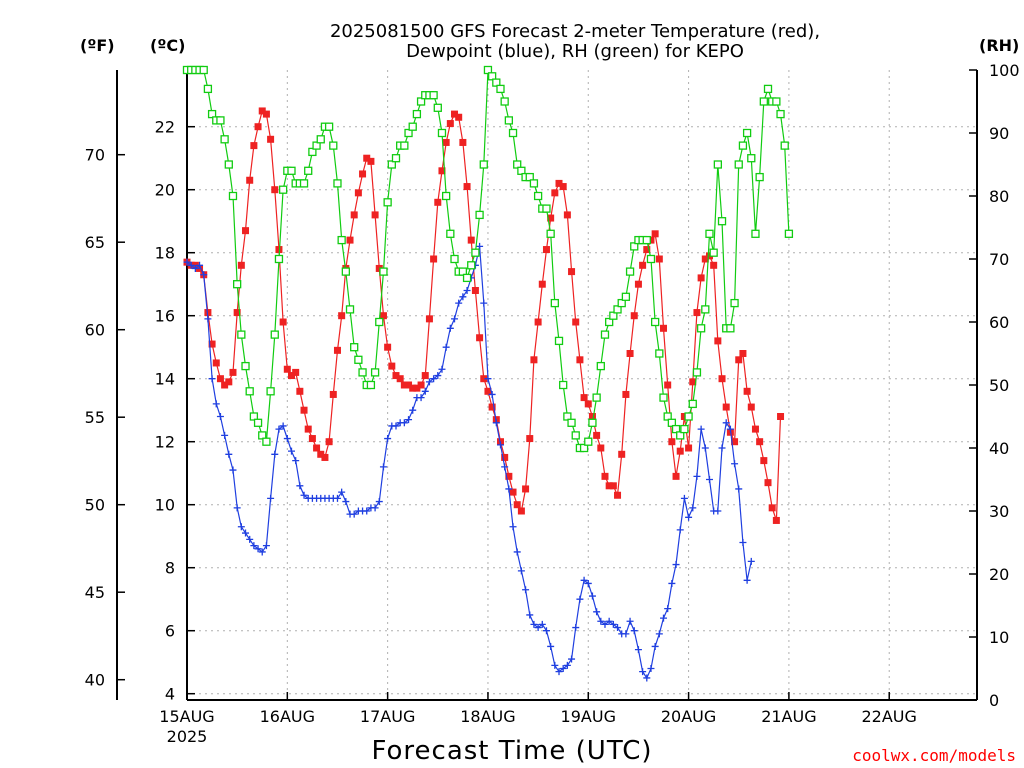  I want to click on rh-tick-label: 40, so click(999, 448).